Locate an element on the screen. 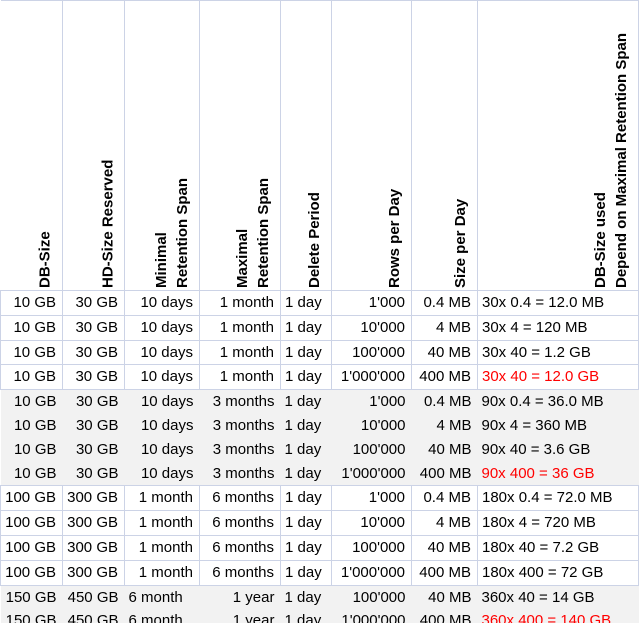 This screenshot has height=623, width=640. table-cell: 90x 0.4 = 36.0 MB is located at coordinates (558, 401).